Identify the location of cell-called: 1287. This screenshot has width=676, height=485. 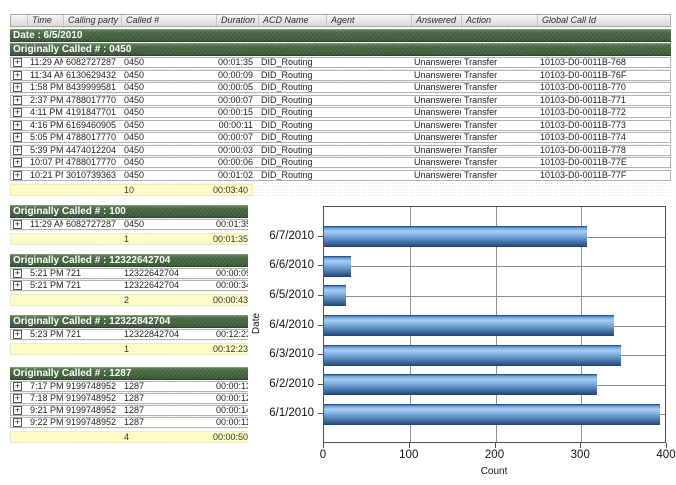
(134, 398).